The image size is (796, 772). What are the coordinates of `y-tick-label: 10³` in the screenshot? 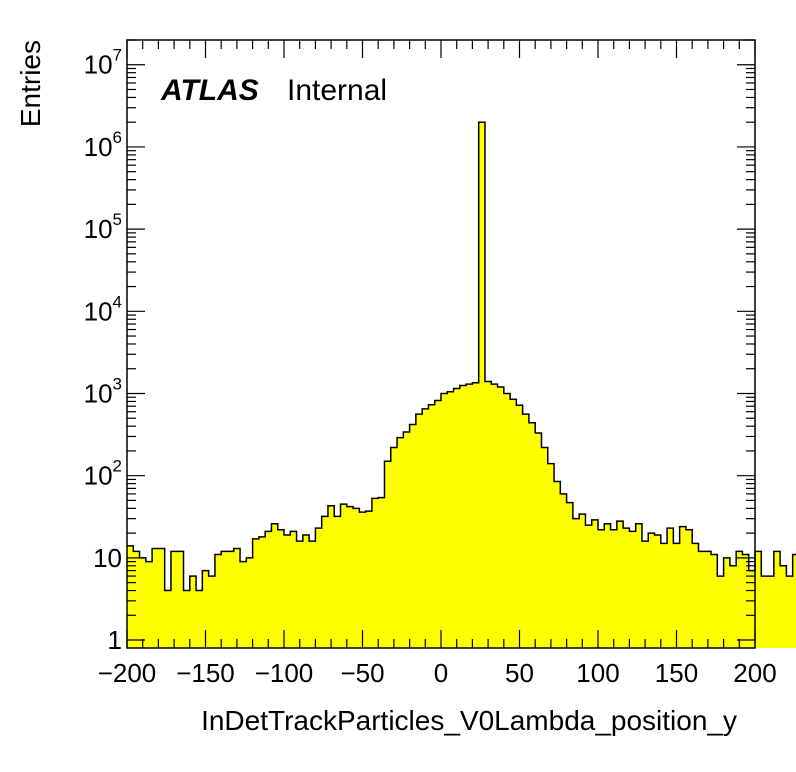 It's located at (103, 391).